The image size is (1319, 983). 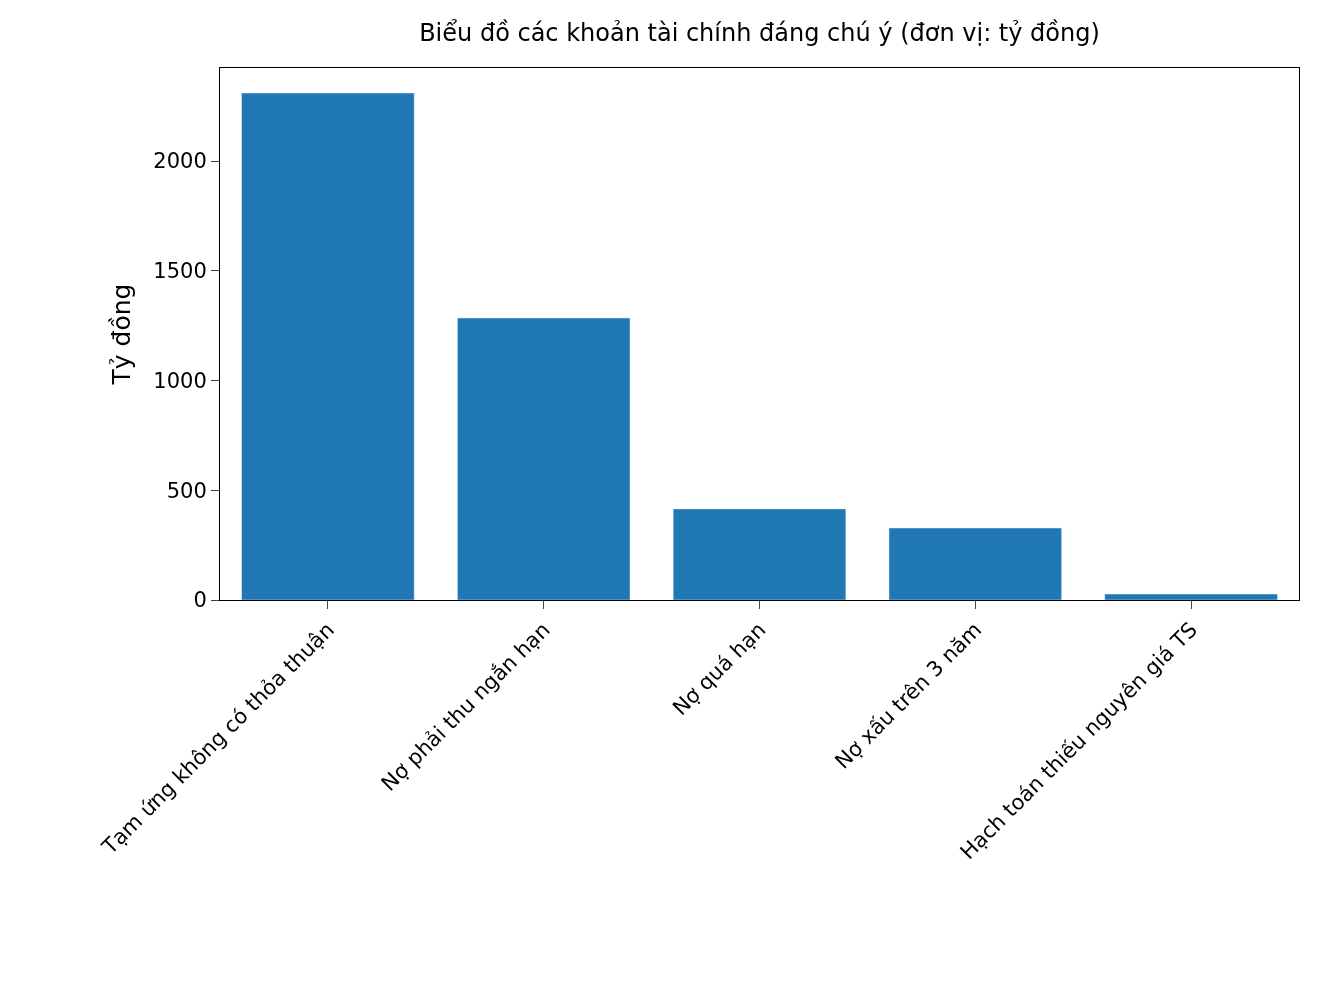 I want to click on chart-title: Biểu đồ các khoản tài chính đáng chú ý (đơn vị: tỷ đồng), so click(x=759, y=33).